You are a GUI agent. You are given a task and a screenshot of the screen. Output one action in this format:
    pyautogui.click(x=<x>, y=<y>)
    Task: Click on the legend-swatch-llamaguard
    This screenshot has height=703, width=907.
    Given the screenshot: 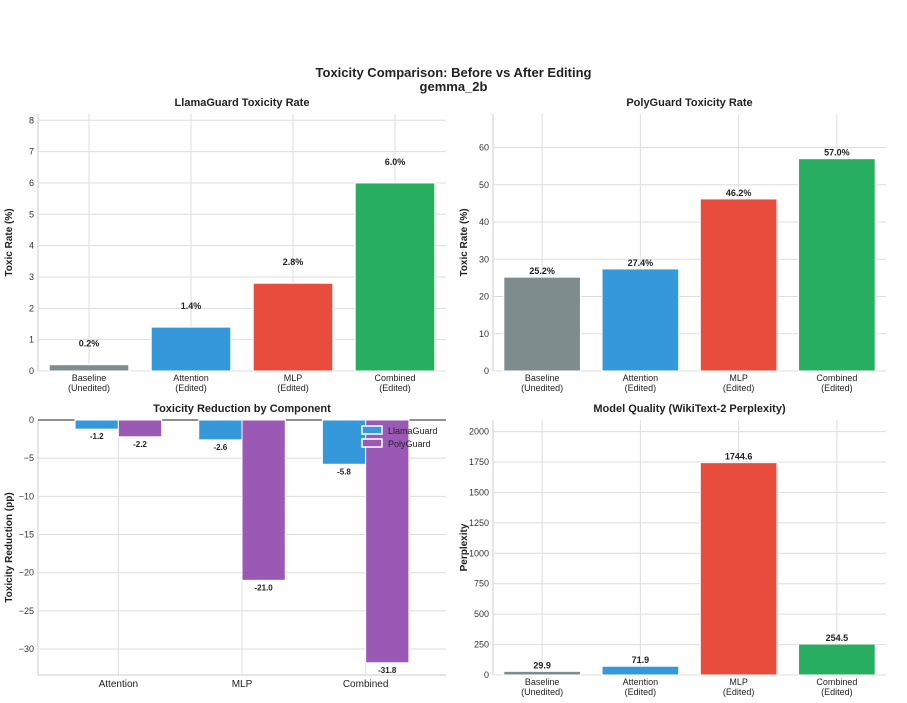 What is the action you would take?
    pyautogui.click(x=372, y=430)
    